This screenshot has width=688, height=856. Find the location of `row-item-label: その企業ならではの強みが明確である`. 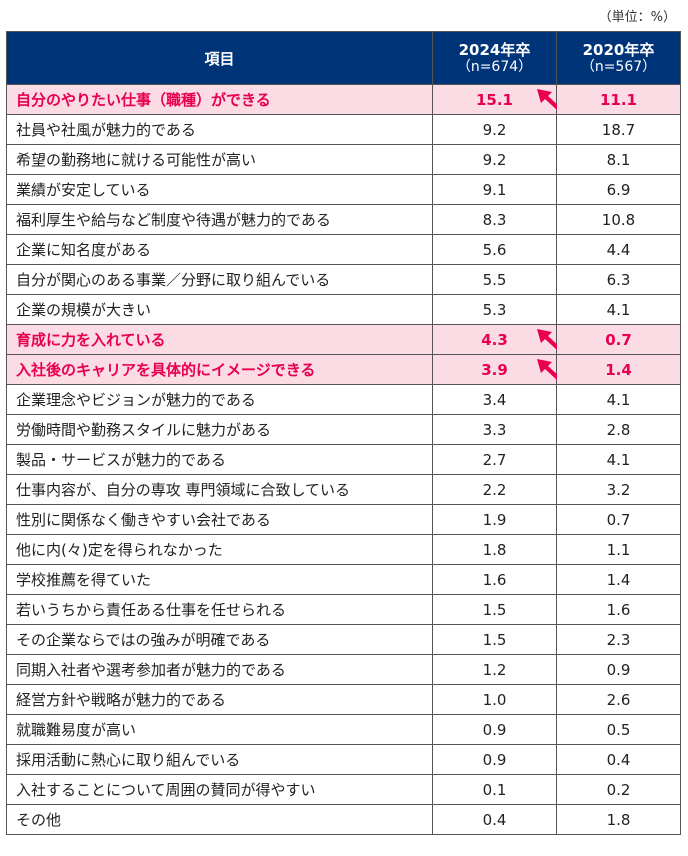

row-item-label: その企業ならではの強みが明確である is located at coordinates (219, 639).